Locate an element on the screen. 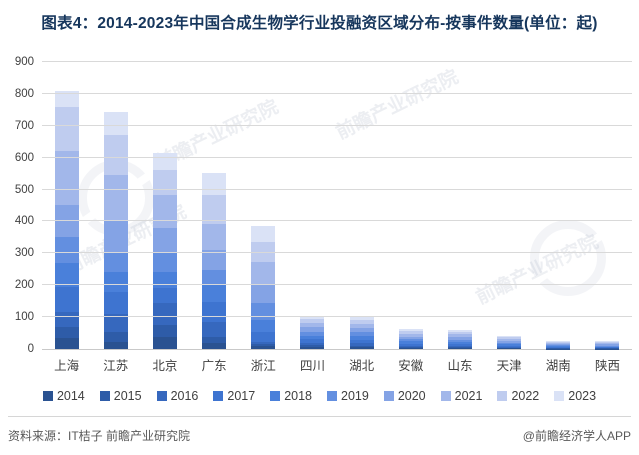 Image resolution: width=639 pixels, height=455 pixels. legend-item: 2020 is located at coordinates (404, 396).